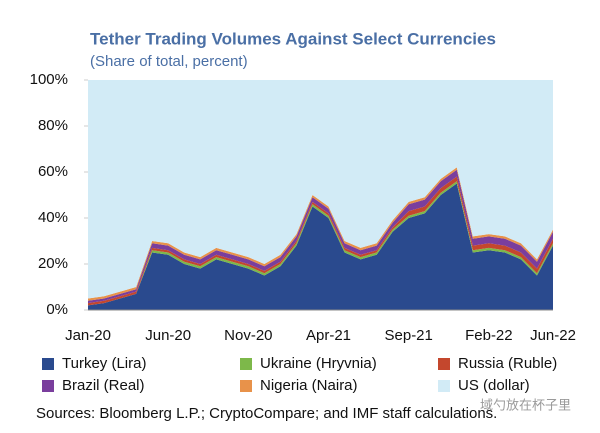  Describe the element at coordinates (494, 385) in the screenshot. I see `legend-label: US (dollar)` at that location.